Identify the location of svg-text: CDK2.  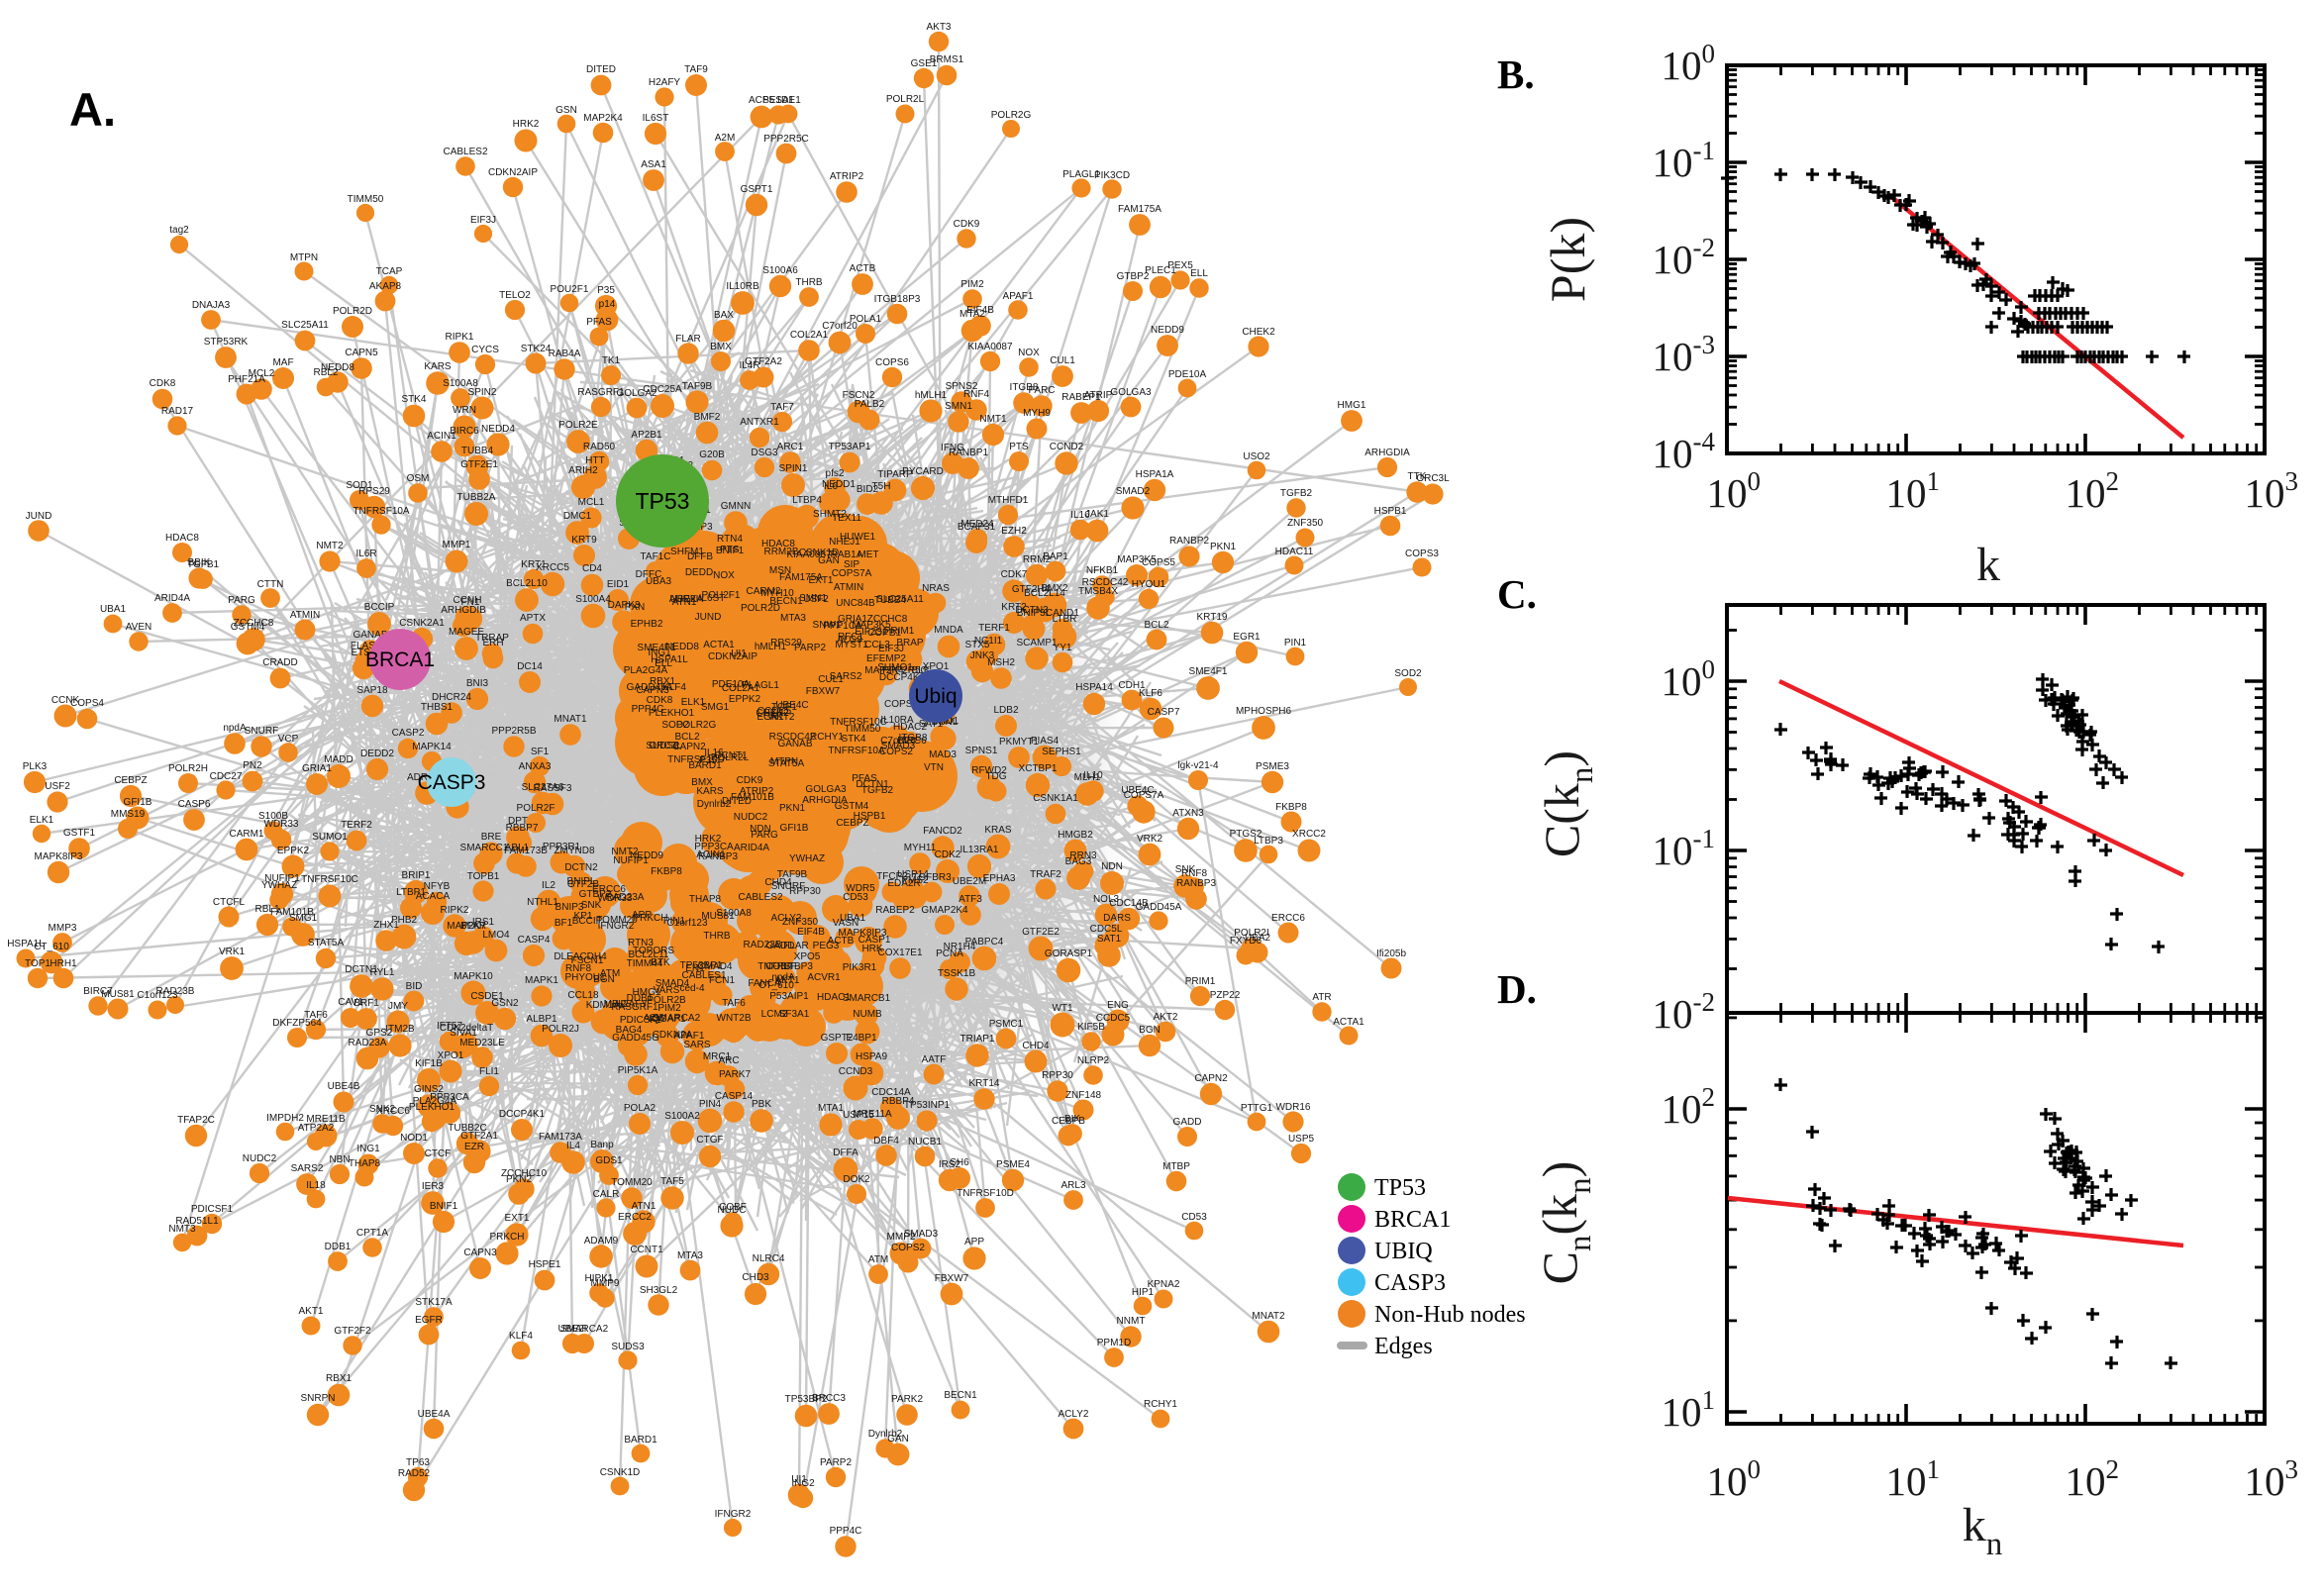
(948, 854).